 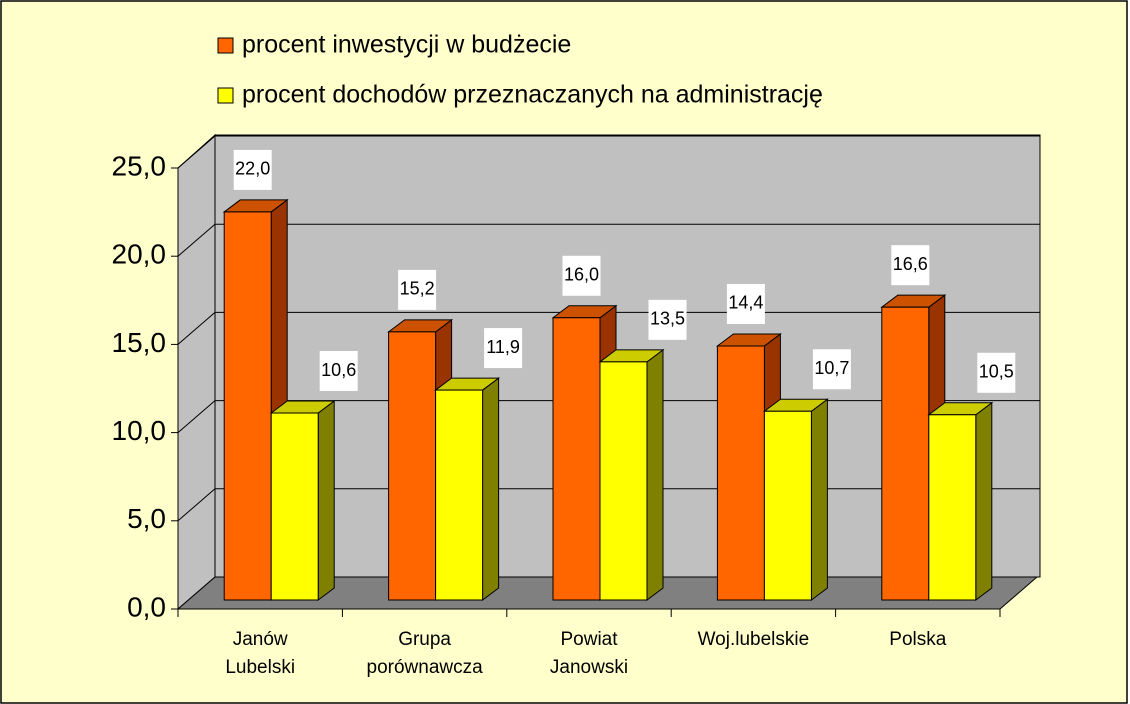 I want to click on x-tick-label: Grupa, so click(x=424, y=639).